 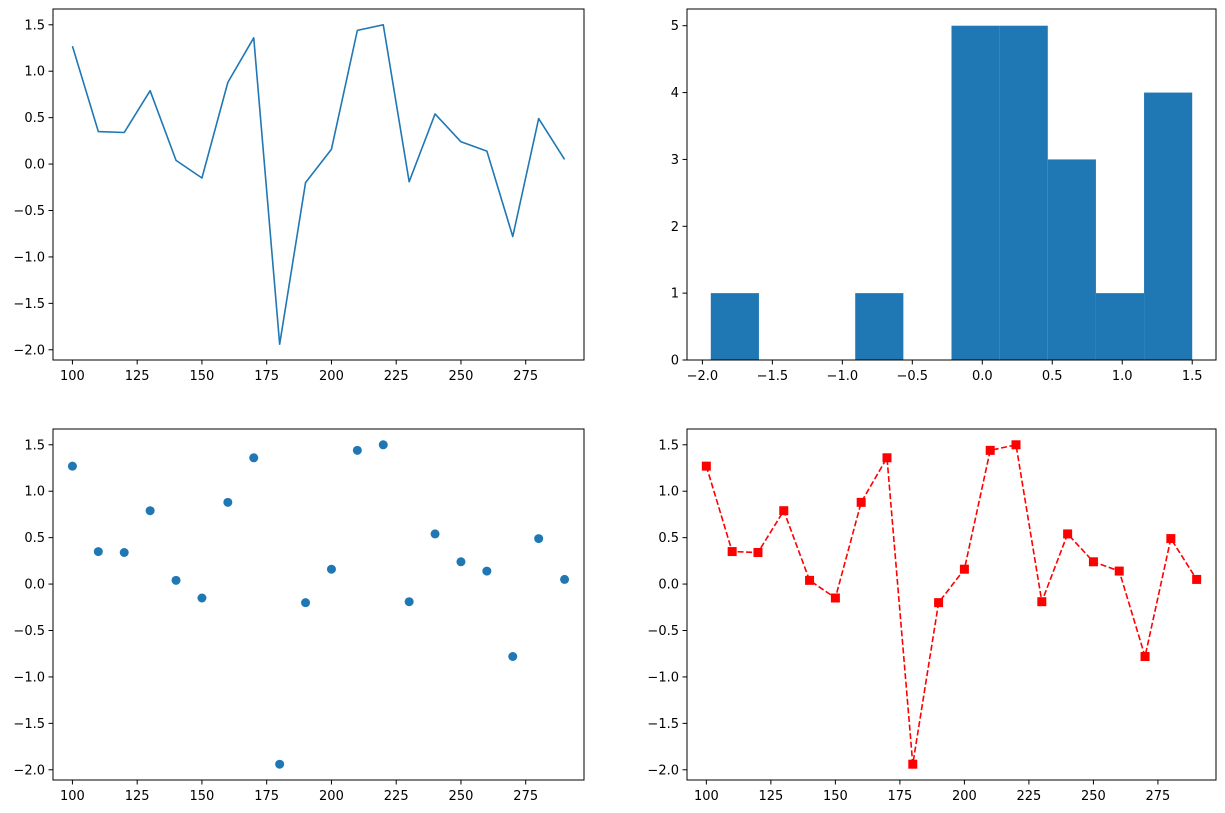 What do you see at coordinates (675, 361) in the screenshot?
I see `y-tick-label: 0` at bounding box center [675, 361].